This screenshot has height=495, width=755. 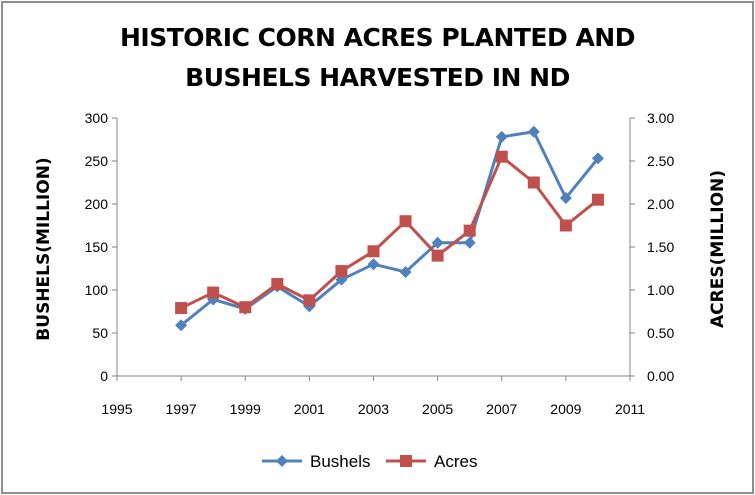 I want to click on y-tick-left-label: 300, so click(x=97, y=118).